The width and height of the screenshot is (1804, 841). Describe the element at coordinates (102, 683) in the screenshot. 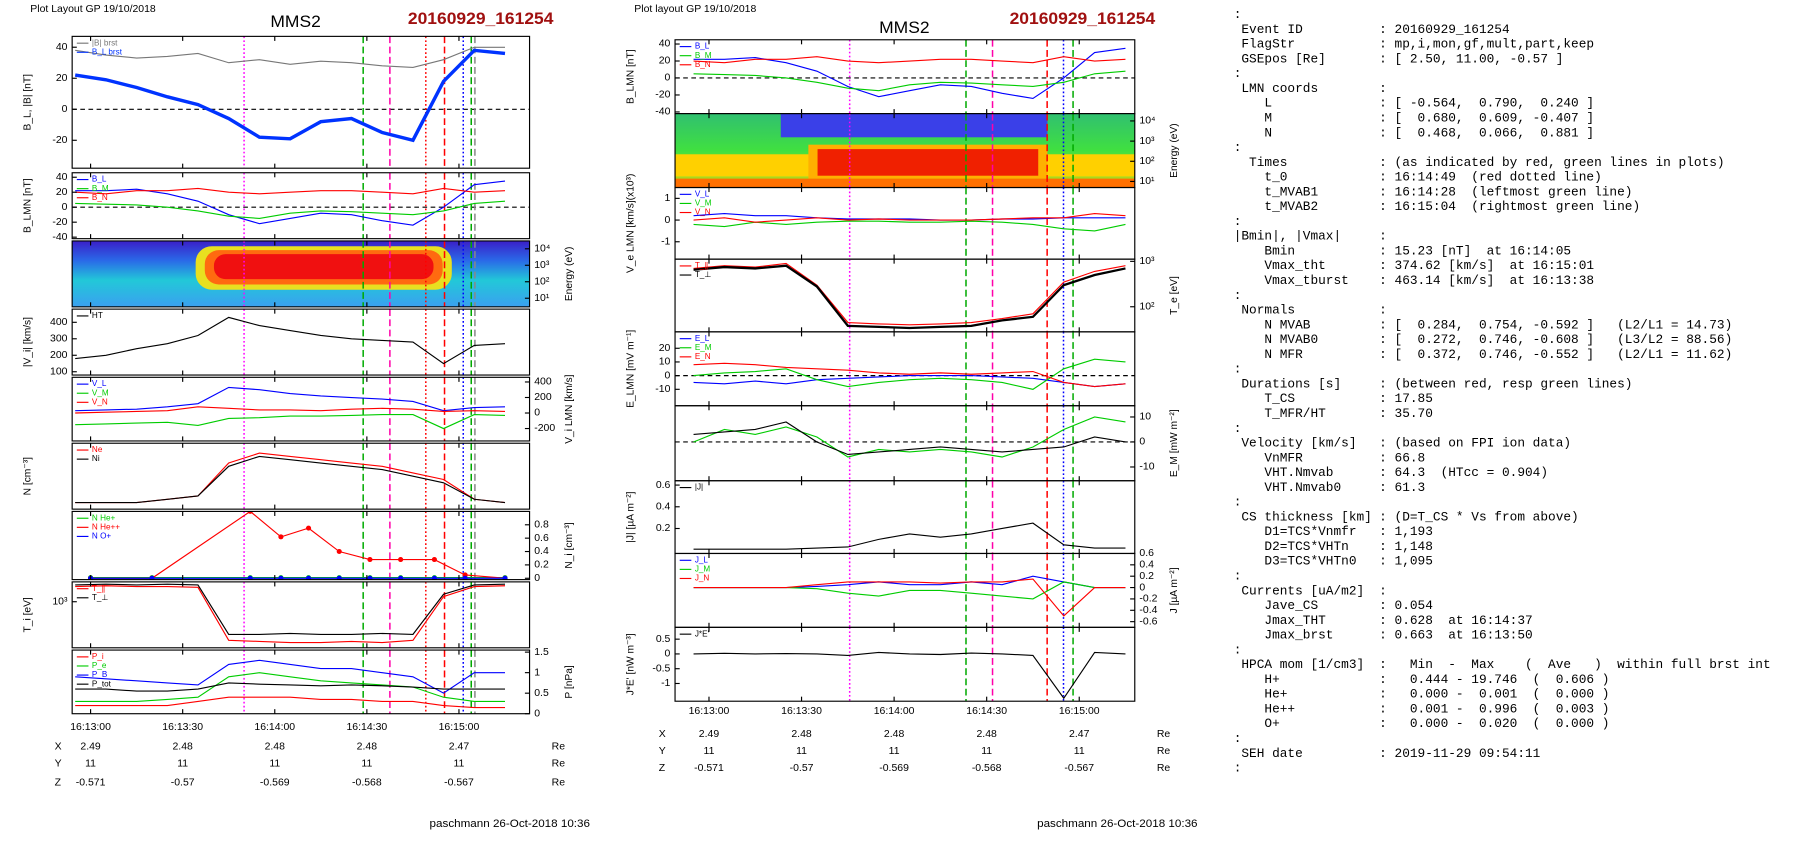

I see `legend-label: P_tot` at that location.